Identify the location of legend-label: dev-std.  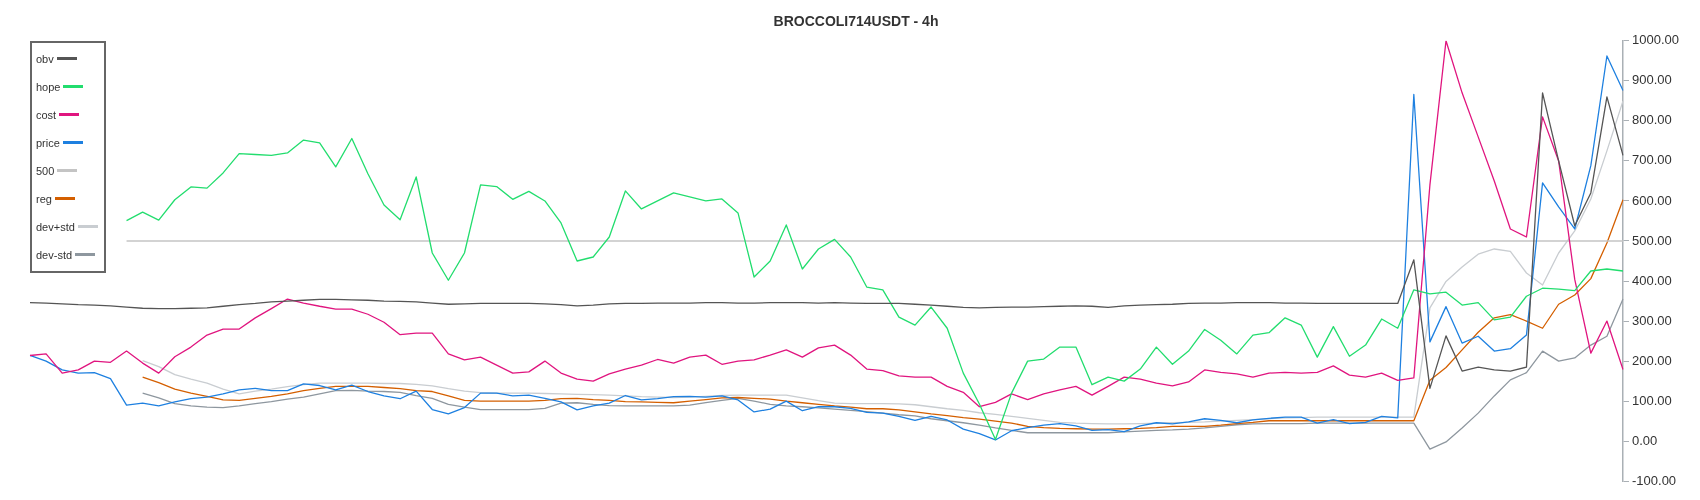
(54, 254).